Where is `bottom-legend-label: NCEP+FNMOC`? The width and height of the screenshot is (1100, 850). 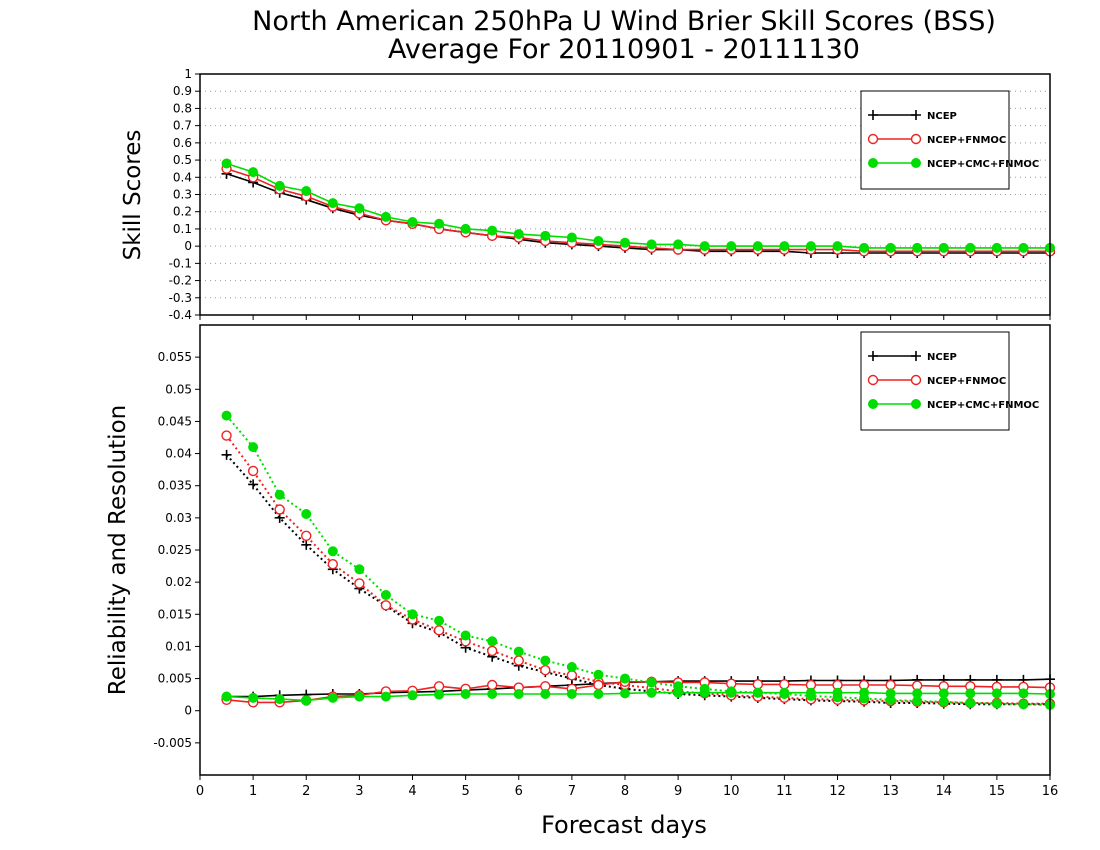
bottom-legend-label: NCEP+FNMOC is located at coordinates (966, 381).